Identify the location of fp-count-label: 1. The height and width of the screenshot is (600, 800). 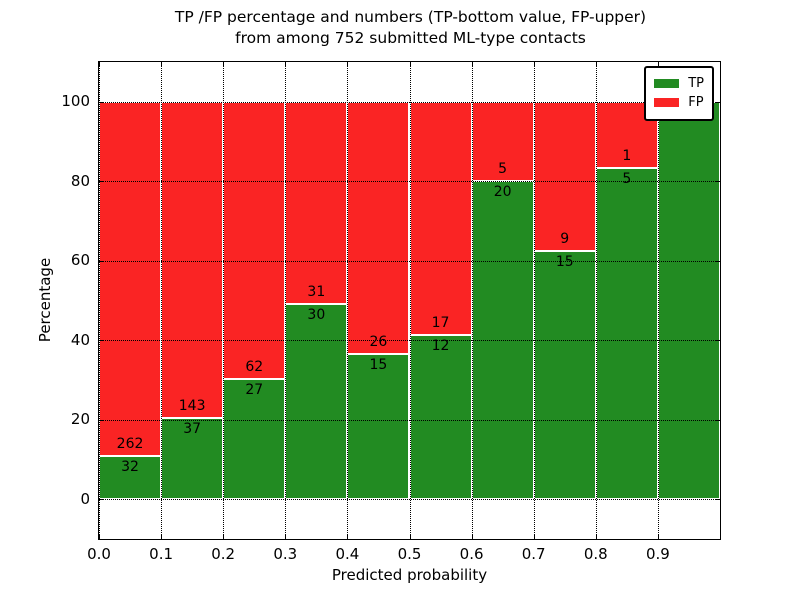
(627, 156).